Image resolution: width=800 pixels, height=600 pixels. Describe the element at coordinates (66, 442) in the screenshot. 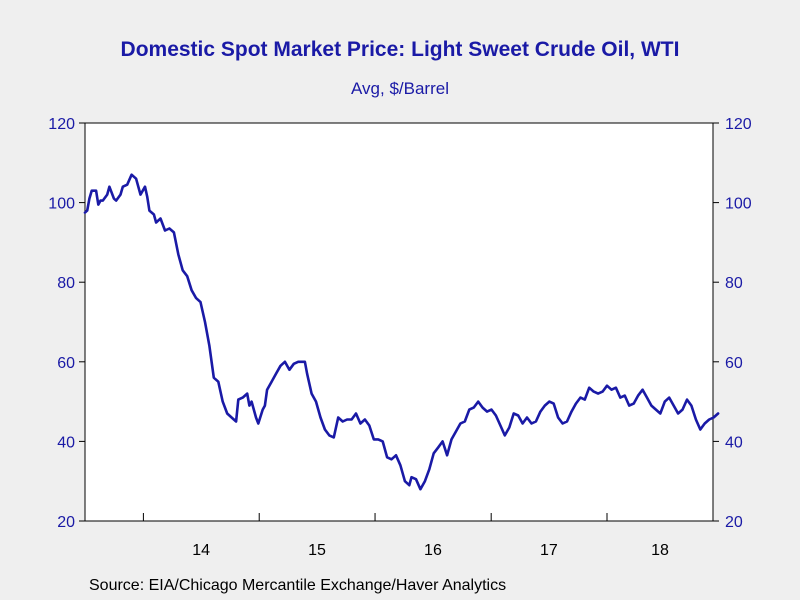

I see `y-tick-label-left: 40` at that location.